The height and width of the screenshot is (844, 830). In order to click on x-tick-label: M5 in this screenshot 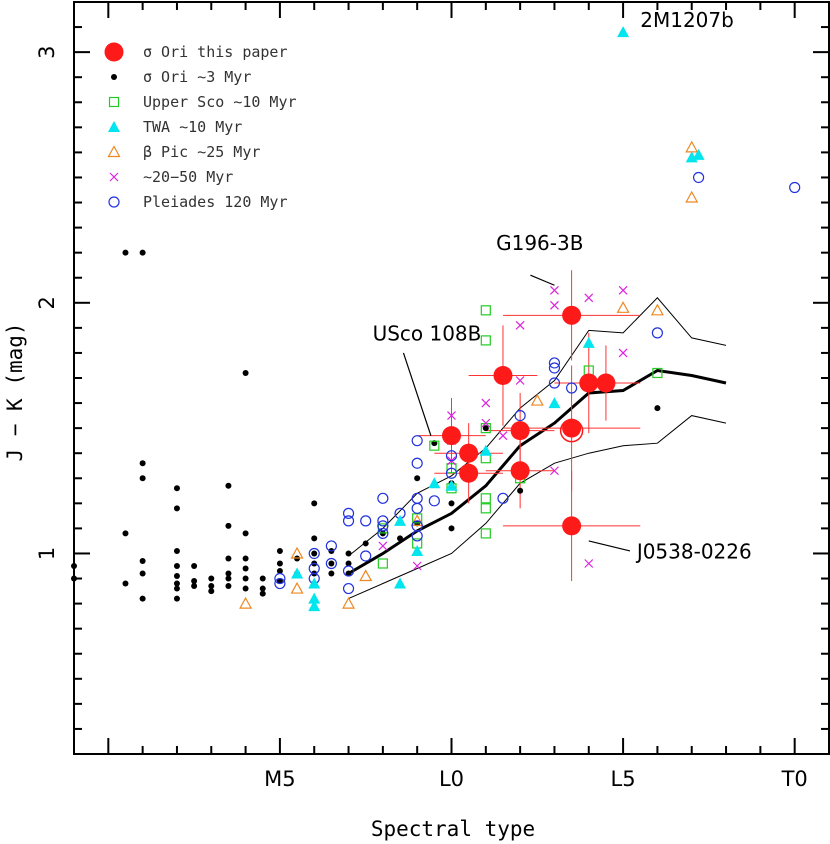, I will do `click(279, 779)`.